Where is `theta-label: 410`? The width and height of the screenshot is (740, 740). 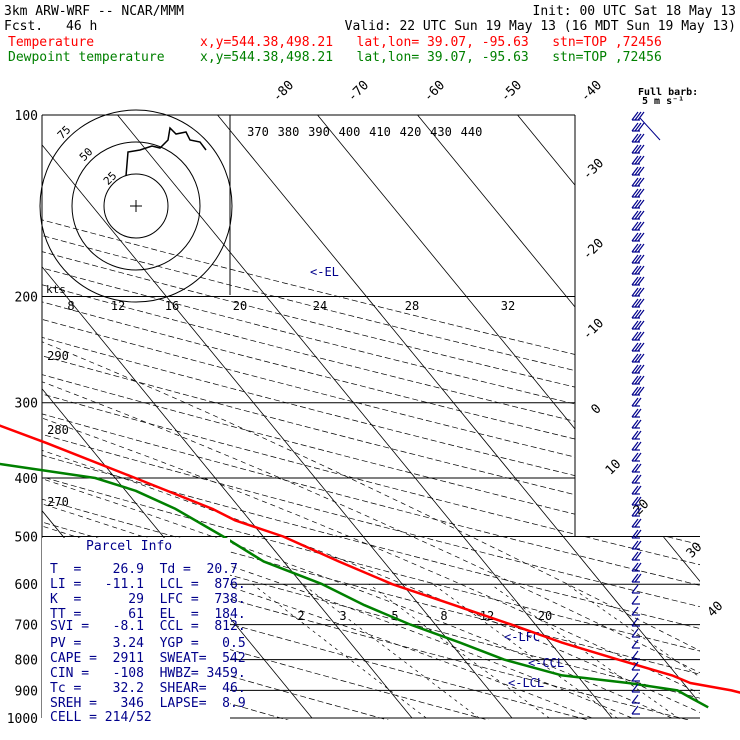
theta-label: 410 is located at coordinates (380, 132).